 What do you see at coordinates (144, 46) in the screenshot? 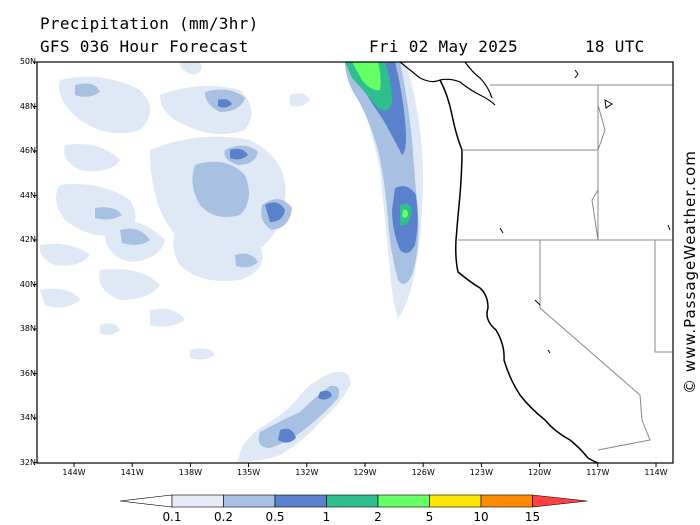
I see `forecast-label: GFS 036 Hour Forecast` at bounding box center [144, 46].